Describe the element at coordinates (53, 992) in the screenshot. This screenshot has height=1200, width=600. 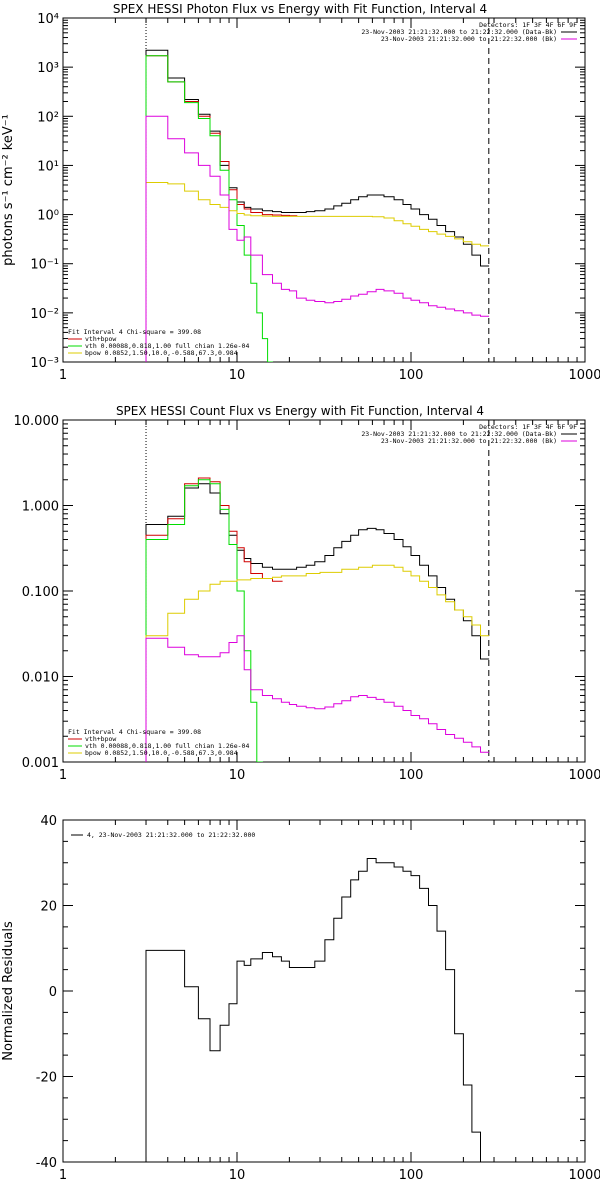
I see `y-tick-label: 0` at that location.